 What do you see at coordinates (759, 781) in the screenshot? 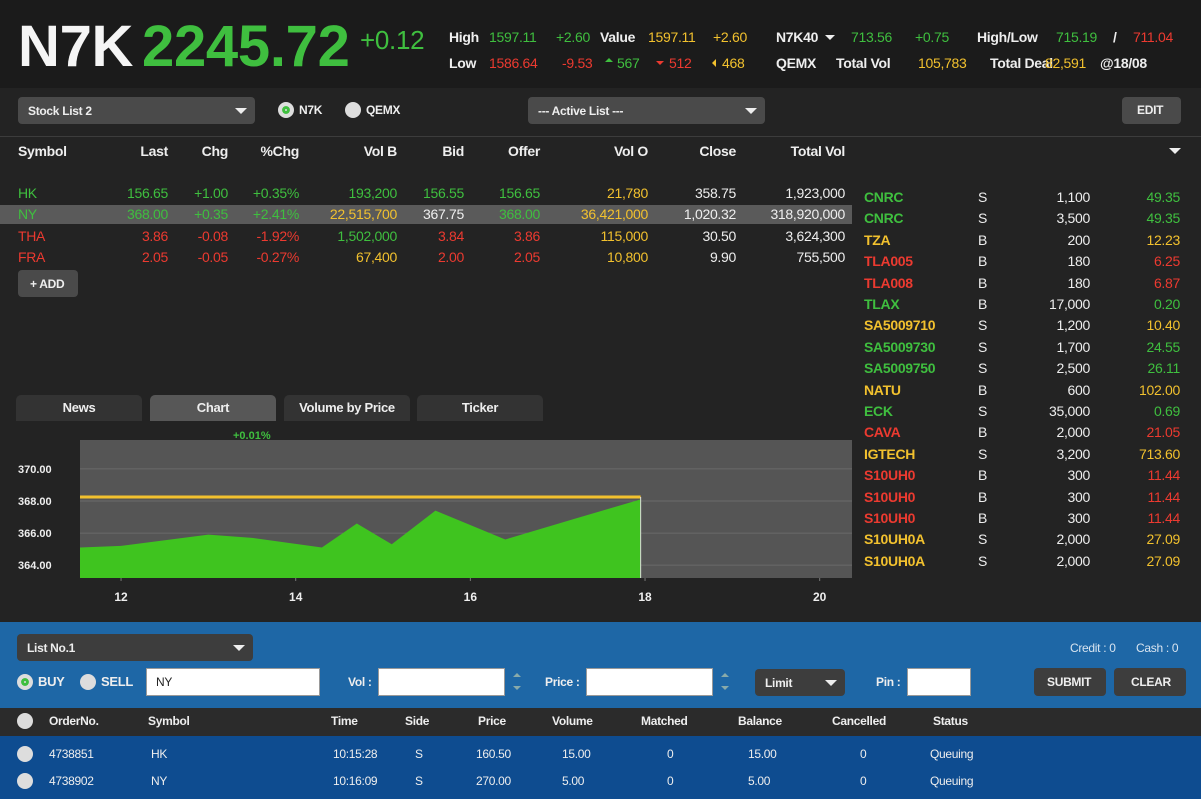
I see `order-cell: 5.00` at bounding box center [759, 781].